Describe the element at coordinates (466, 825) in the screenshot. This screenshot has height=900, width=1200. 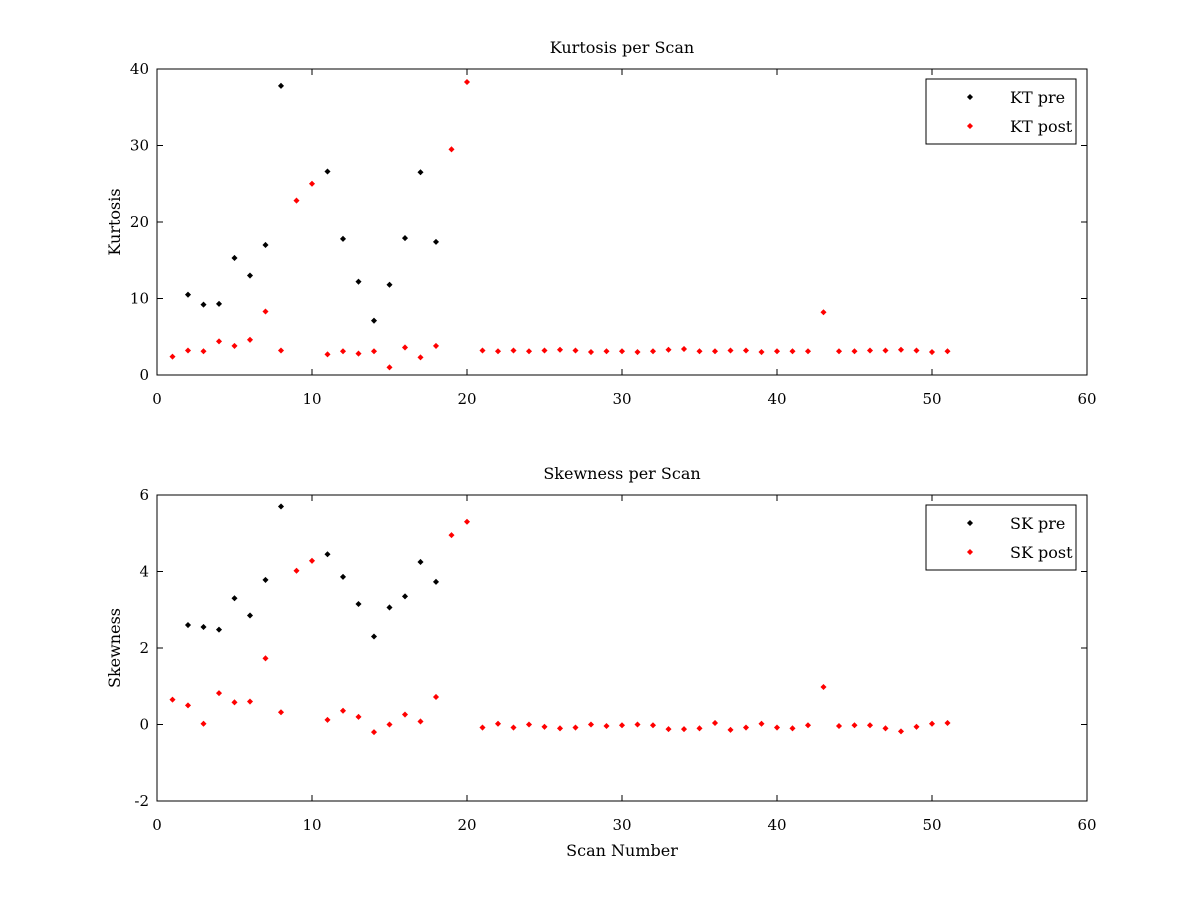
I see `x-tick-label: 20` at that location.